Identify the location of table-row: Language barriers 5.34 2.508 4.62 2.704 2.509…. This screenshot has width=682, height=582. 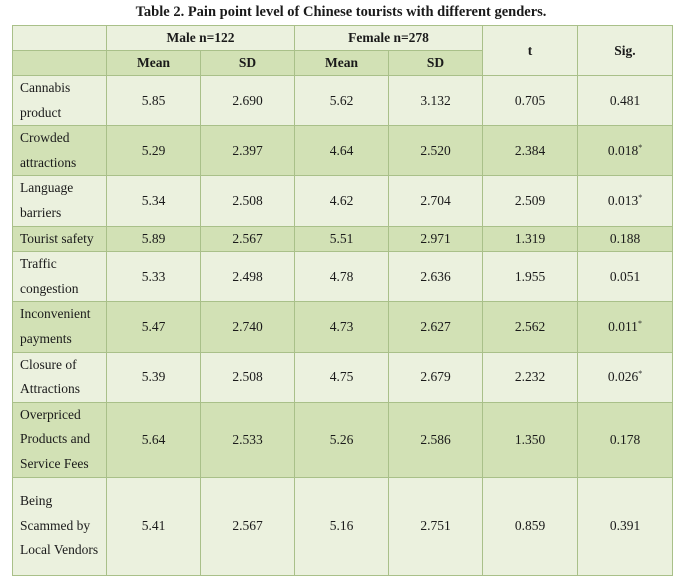
(342, 201).